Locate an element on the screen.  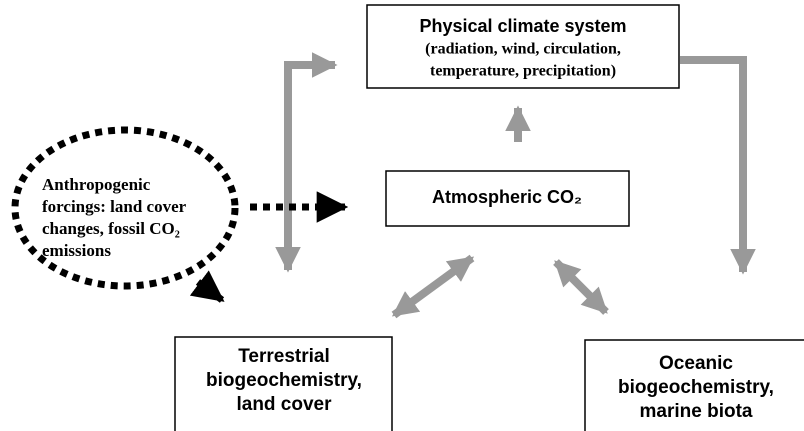
node-text: land cover is located at coordinates (284, 404).